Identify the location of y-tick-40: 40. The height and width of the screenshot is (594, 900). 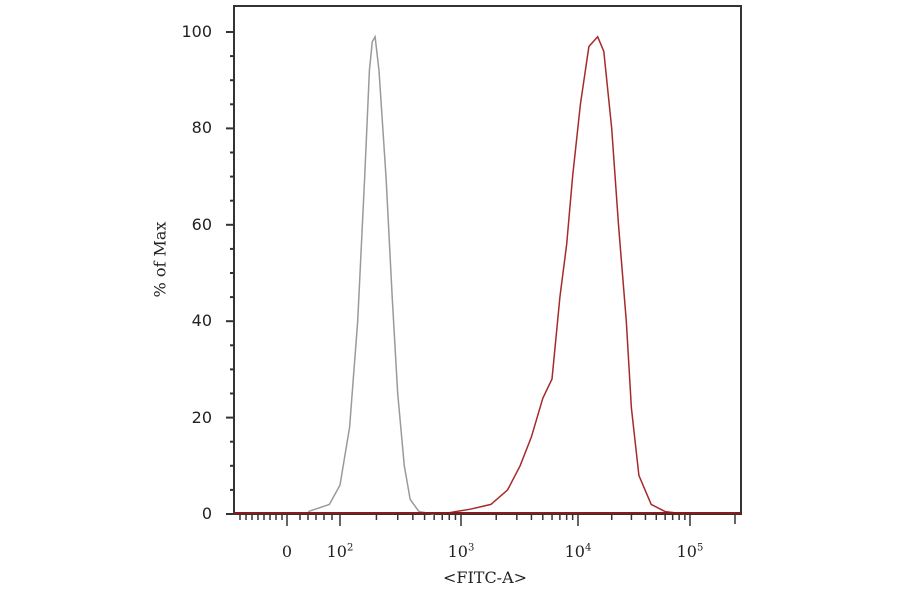
(201, 320).